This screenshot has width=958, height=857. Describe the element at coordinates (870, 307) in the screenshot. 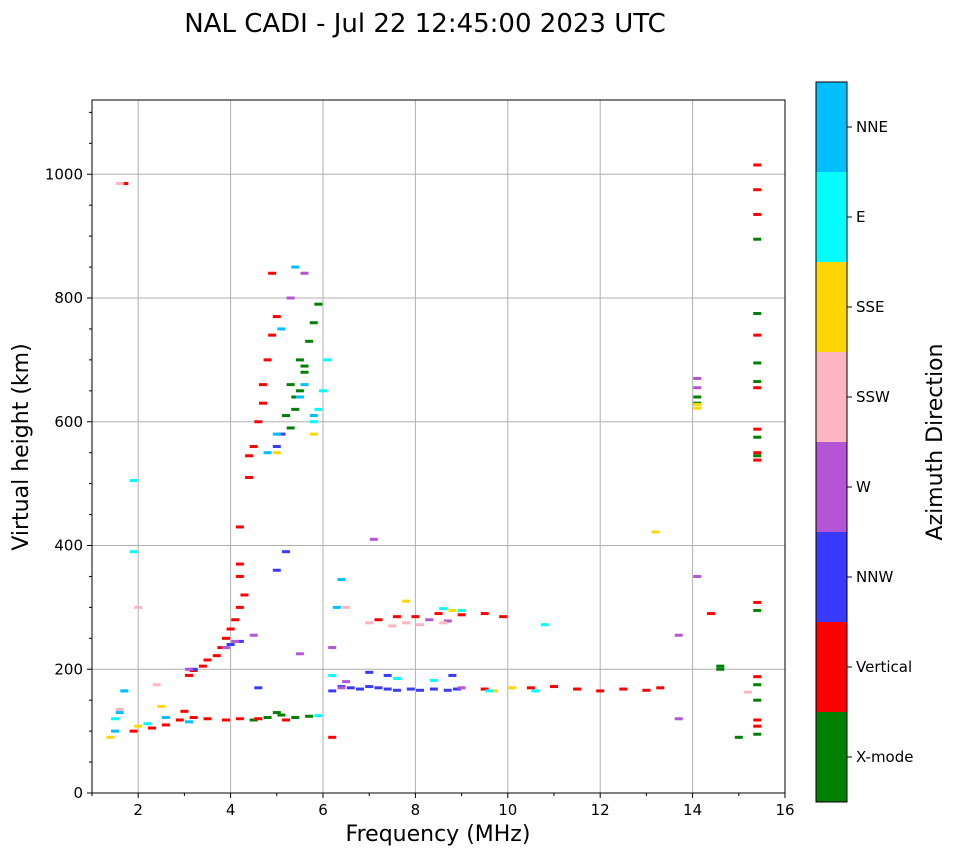

I see `colorbar-tick-label: SSE` at that location.